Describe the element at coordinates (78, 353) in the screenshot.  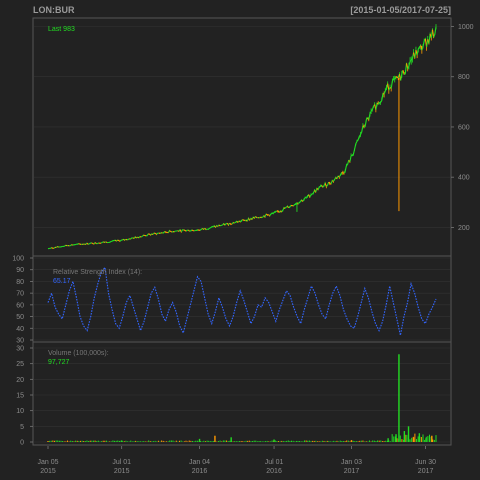
I see `volume-label: Volume (100,000s):` at that location.